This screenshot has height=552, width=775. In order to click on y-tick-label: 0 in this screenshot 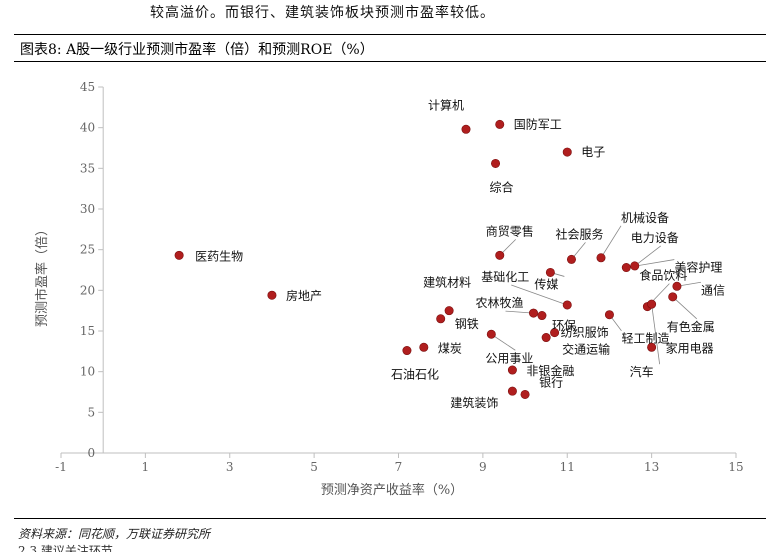, I will do `click(92, 453)`.